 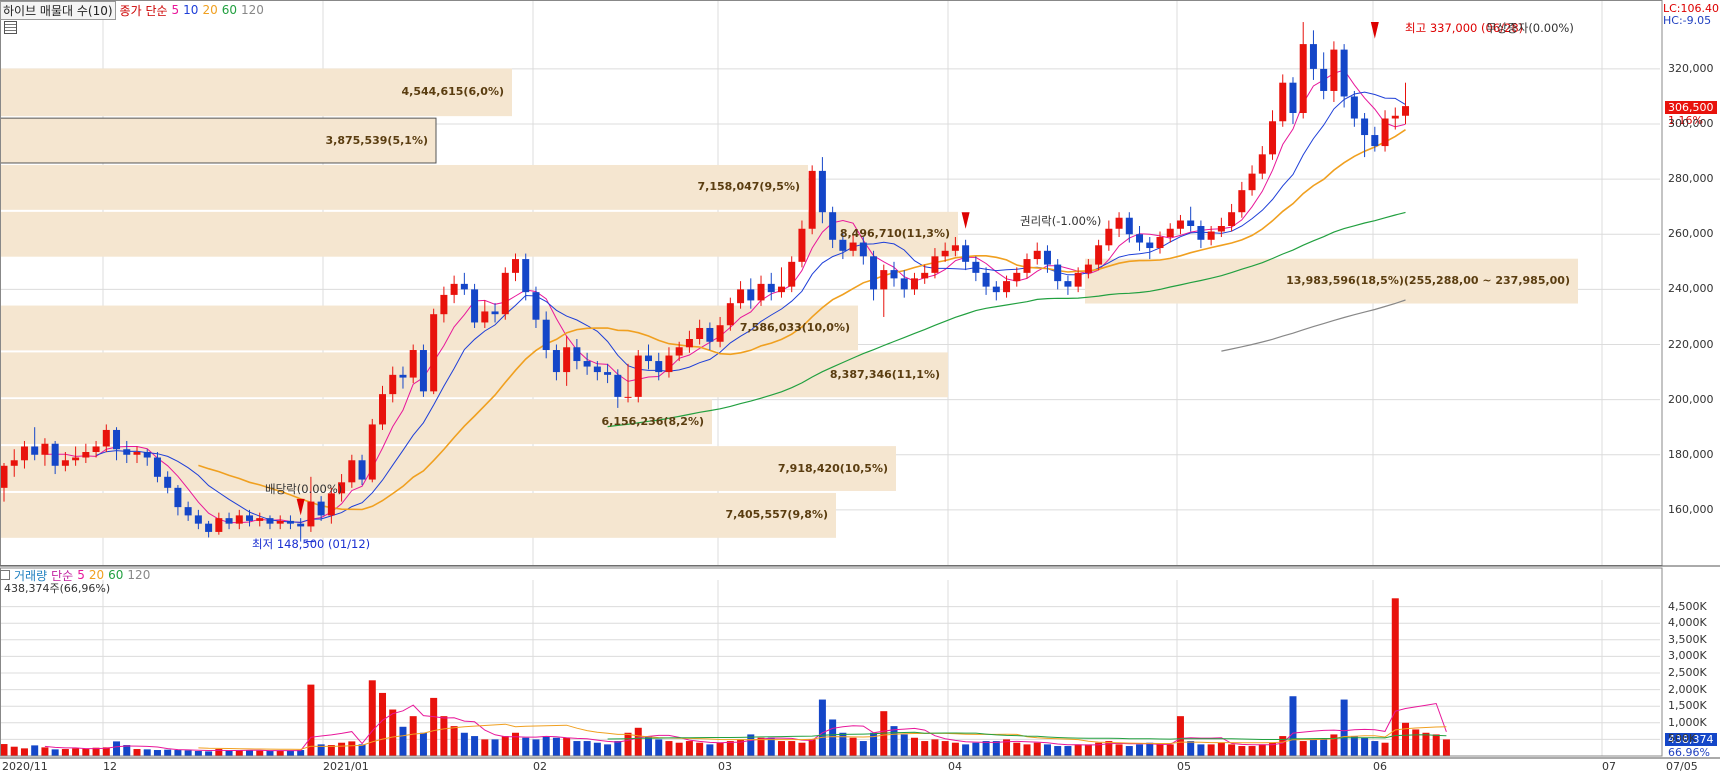 I want to click on price-axis-label: 180,000, so click(x=1691, y=454).